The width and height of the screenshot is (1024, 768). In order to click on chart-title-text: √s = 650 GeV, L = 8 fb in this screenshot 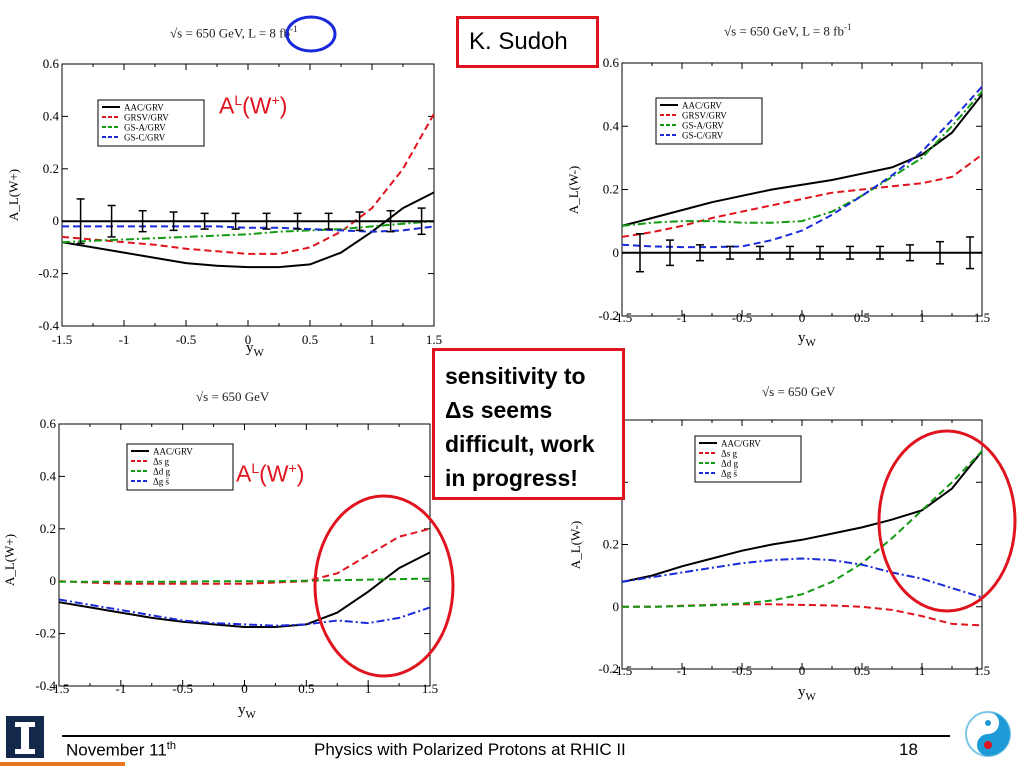, I will do `click(784, 31)`.